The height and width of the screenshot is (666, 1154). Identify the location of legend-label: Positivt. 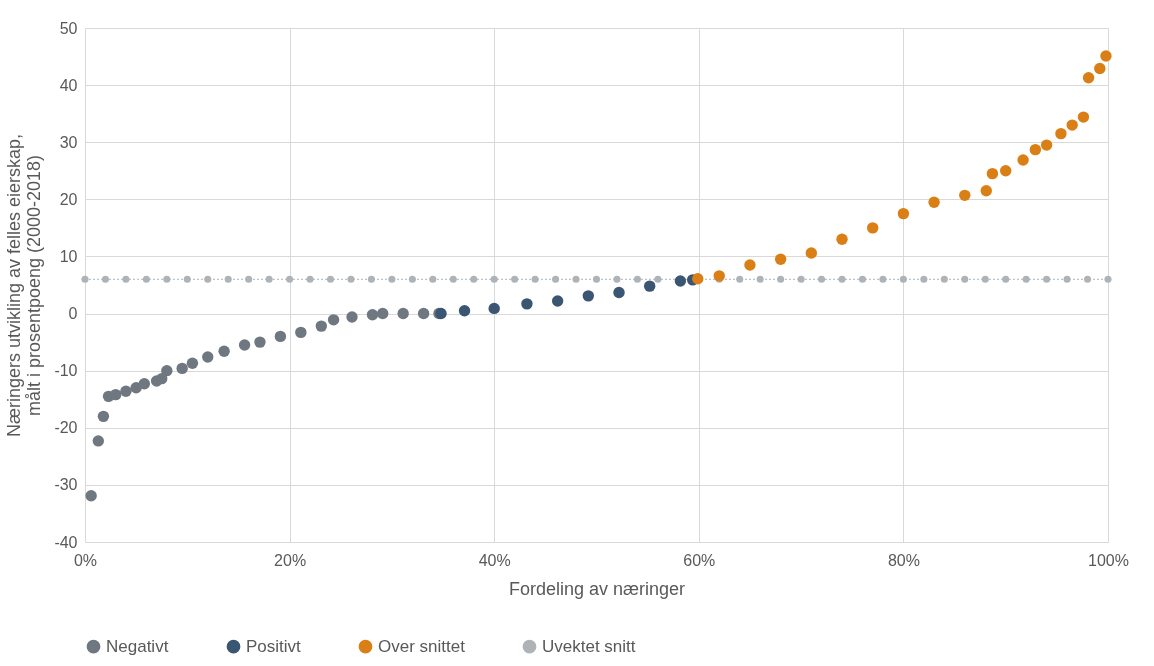
(274, 646).